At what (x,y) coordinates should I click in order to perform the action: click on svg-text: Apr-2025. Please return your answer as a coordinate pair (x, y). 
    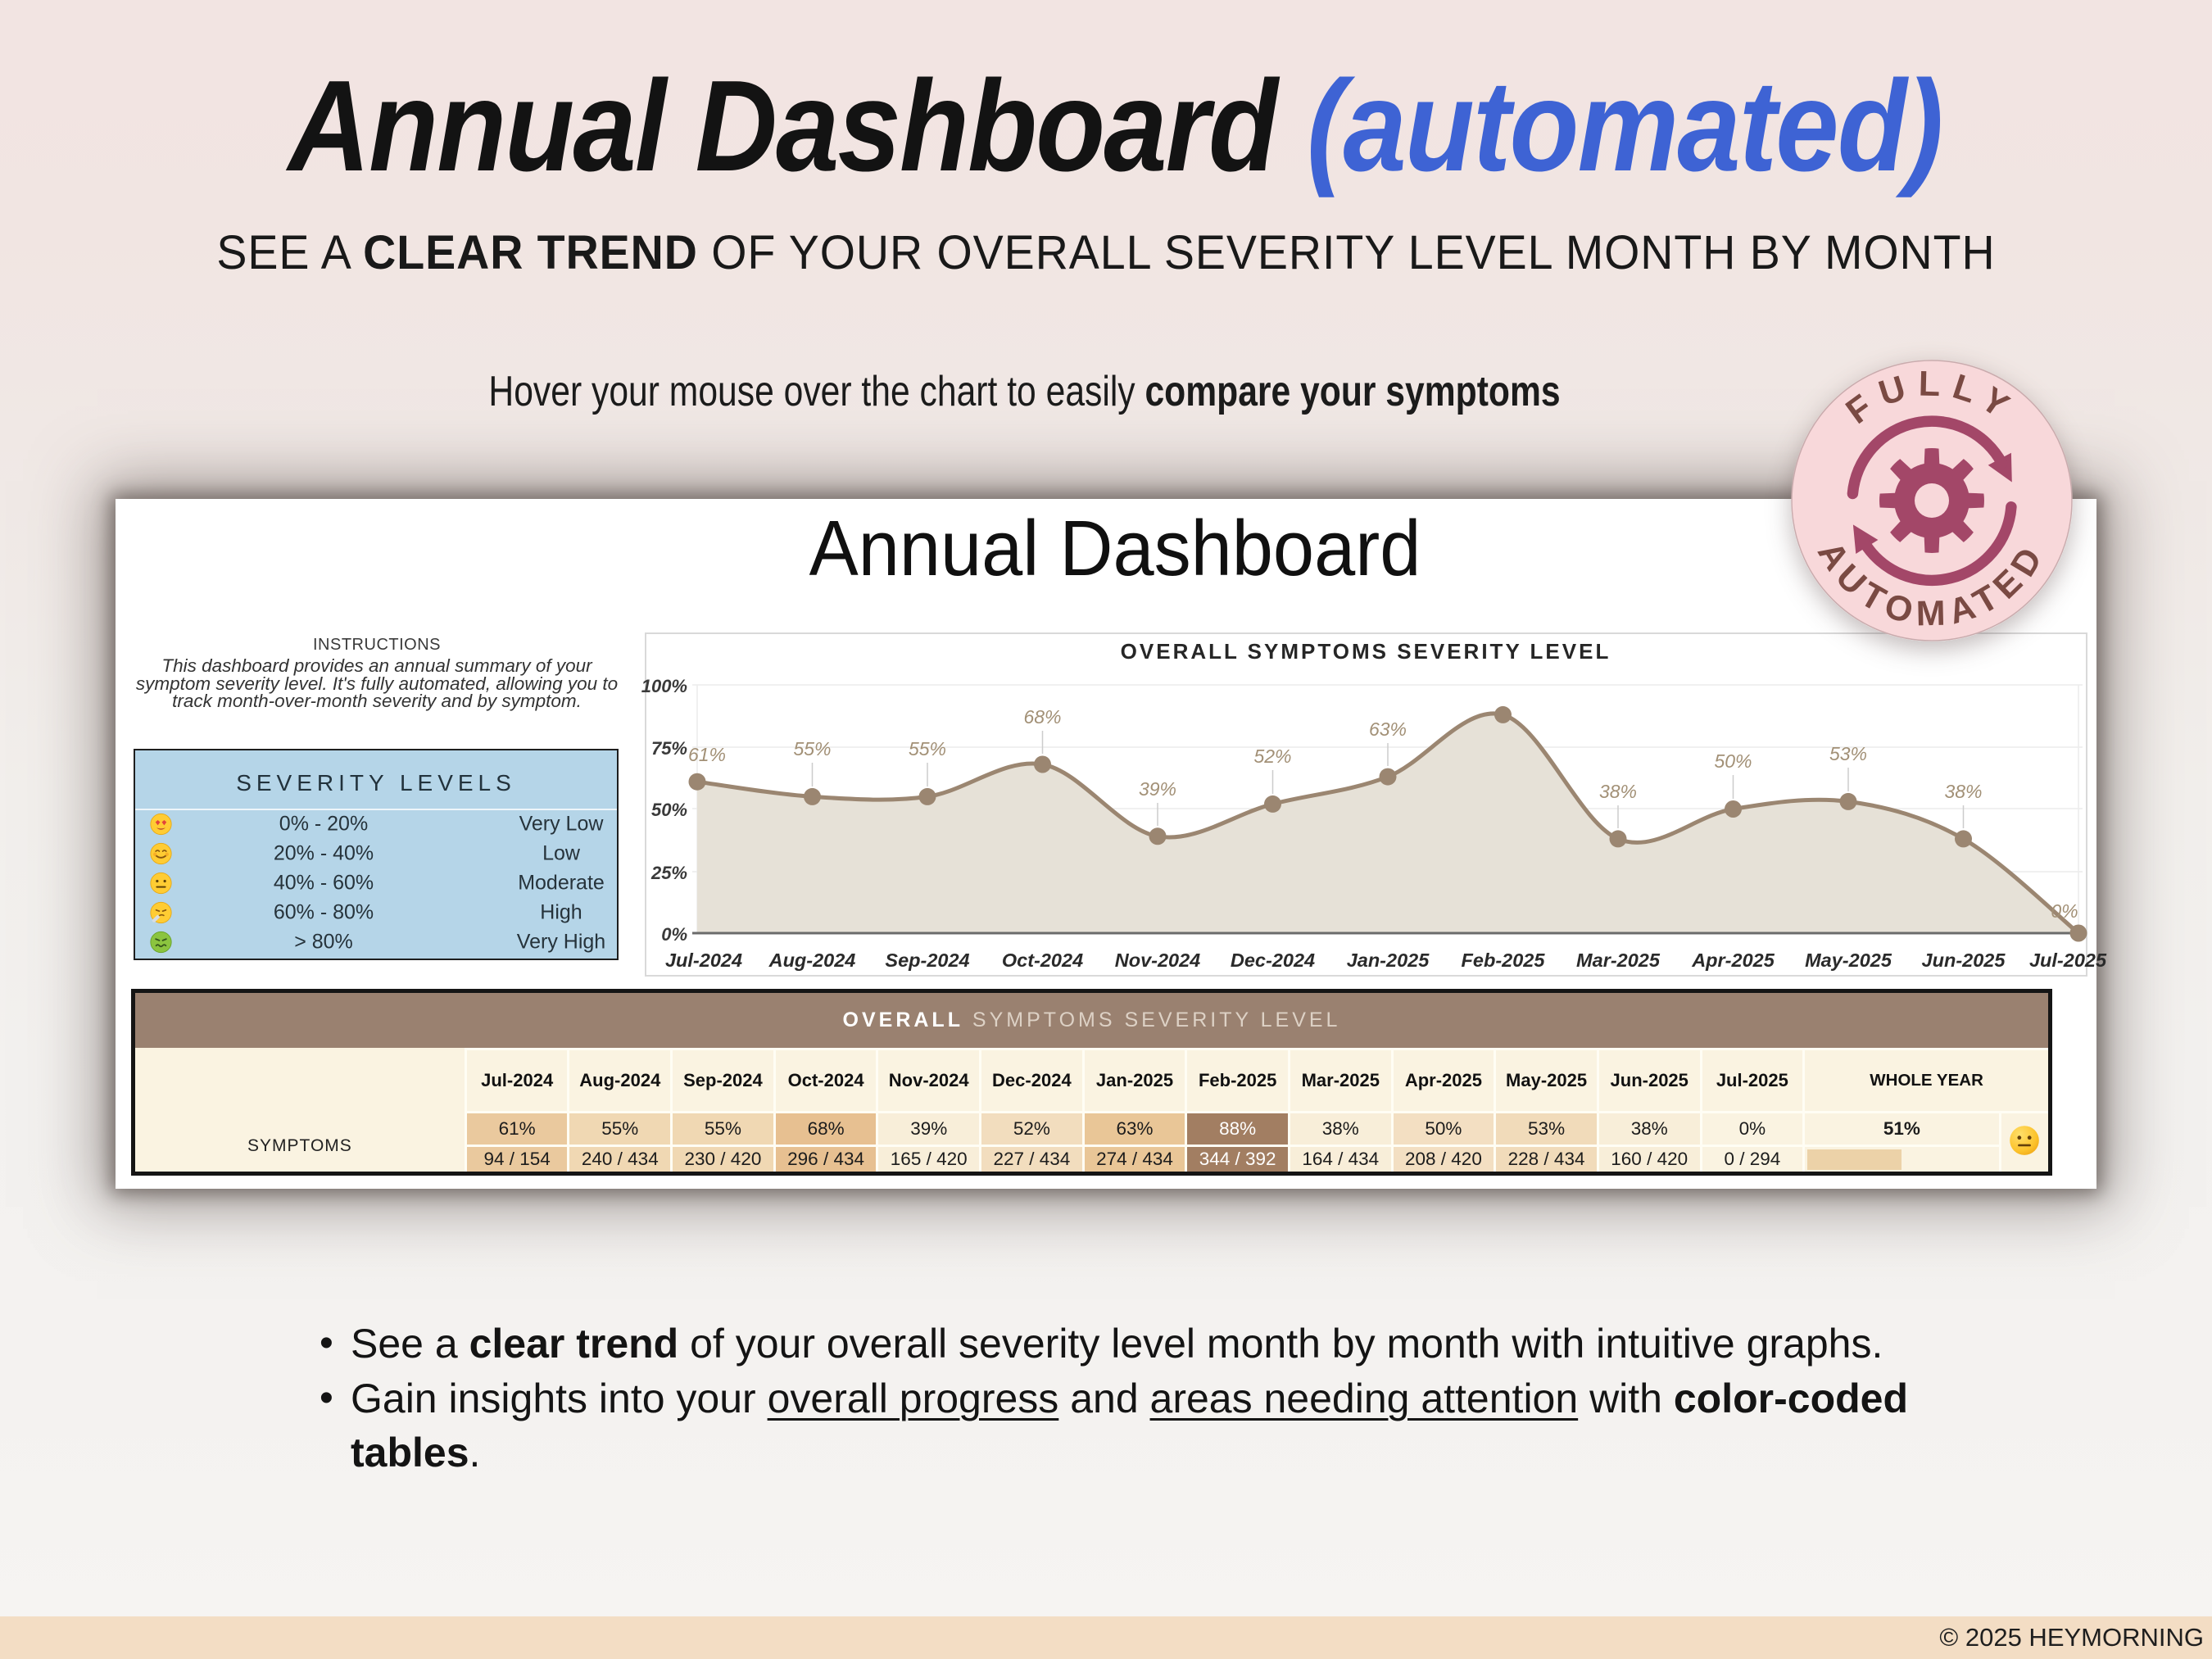
    Looking at the image, I should click on (1733, 960).